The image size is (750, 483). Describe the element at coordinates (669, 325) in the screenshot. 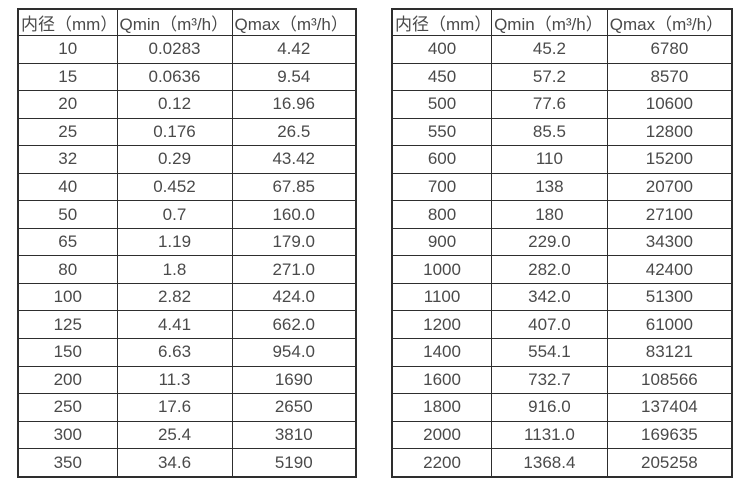

I see `table-cell: 61000` at that location.